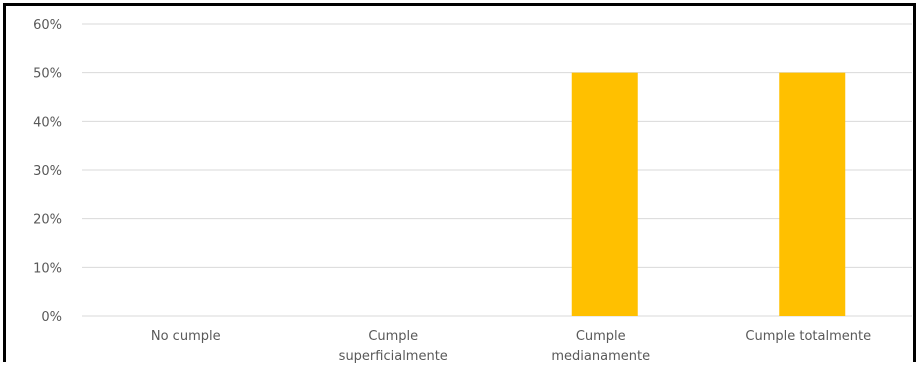  What do you see at coordinates (47, 220) in the screenshot?
I see `y-tick-label: 20%` at bounding box center [47, 220].